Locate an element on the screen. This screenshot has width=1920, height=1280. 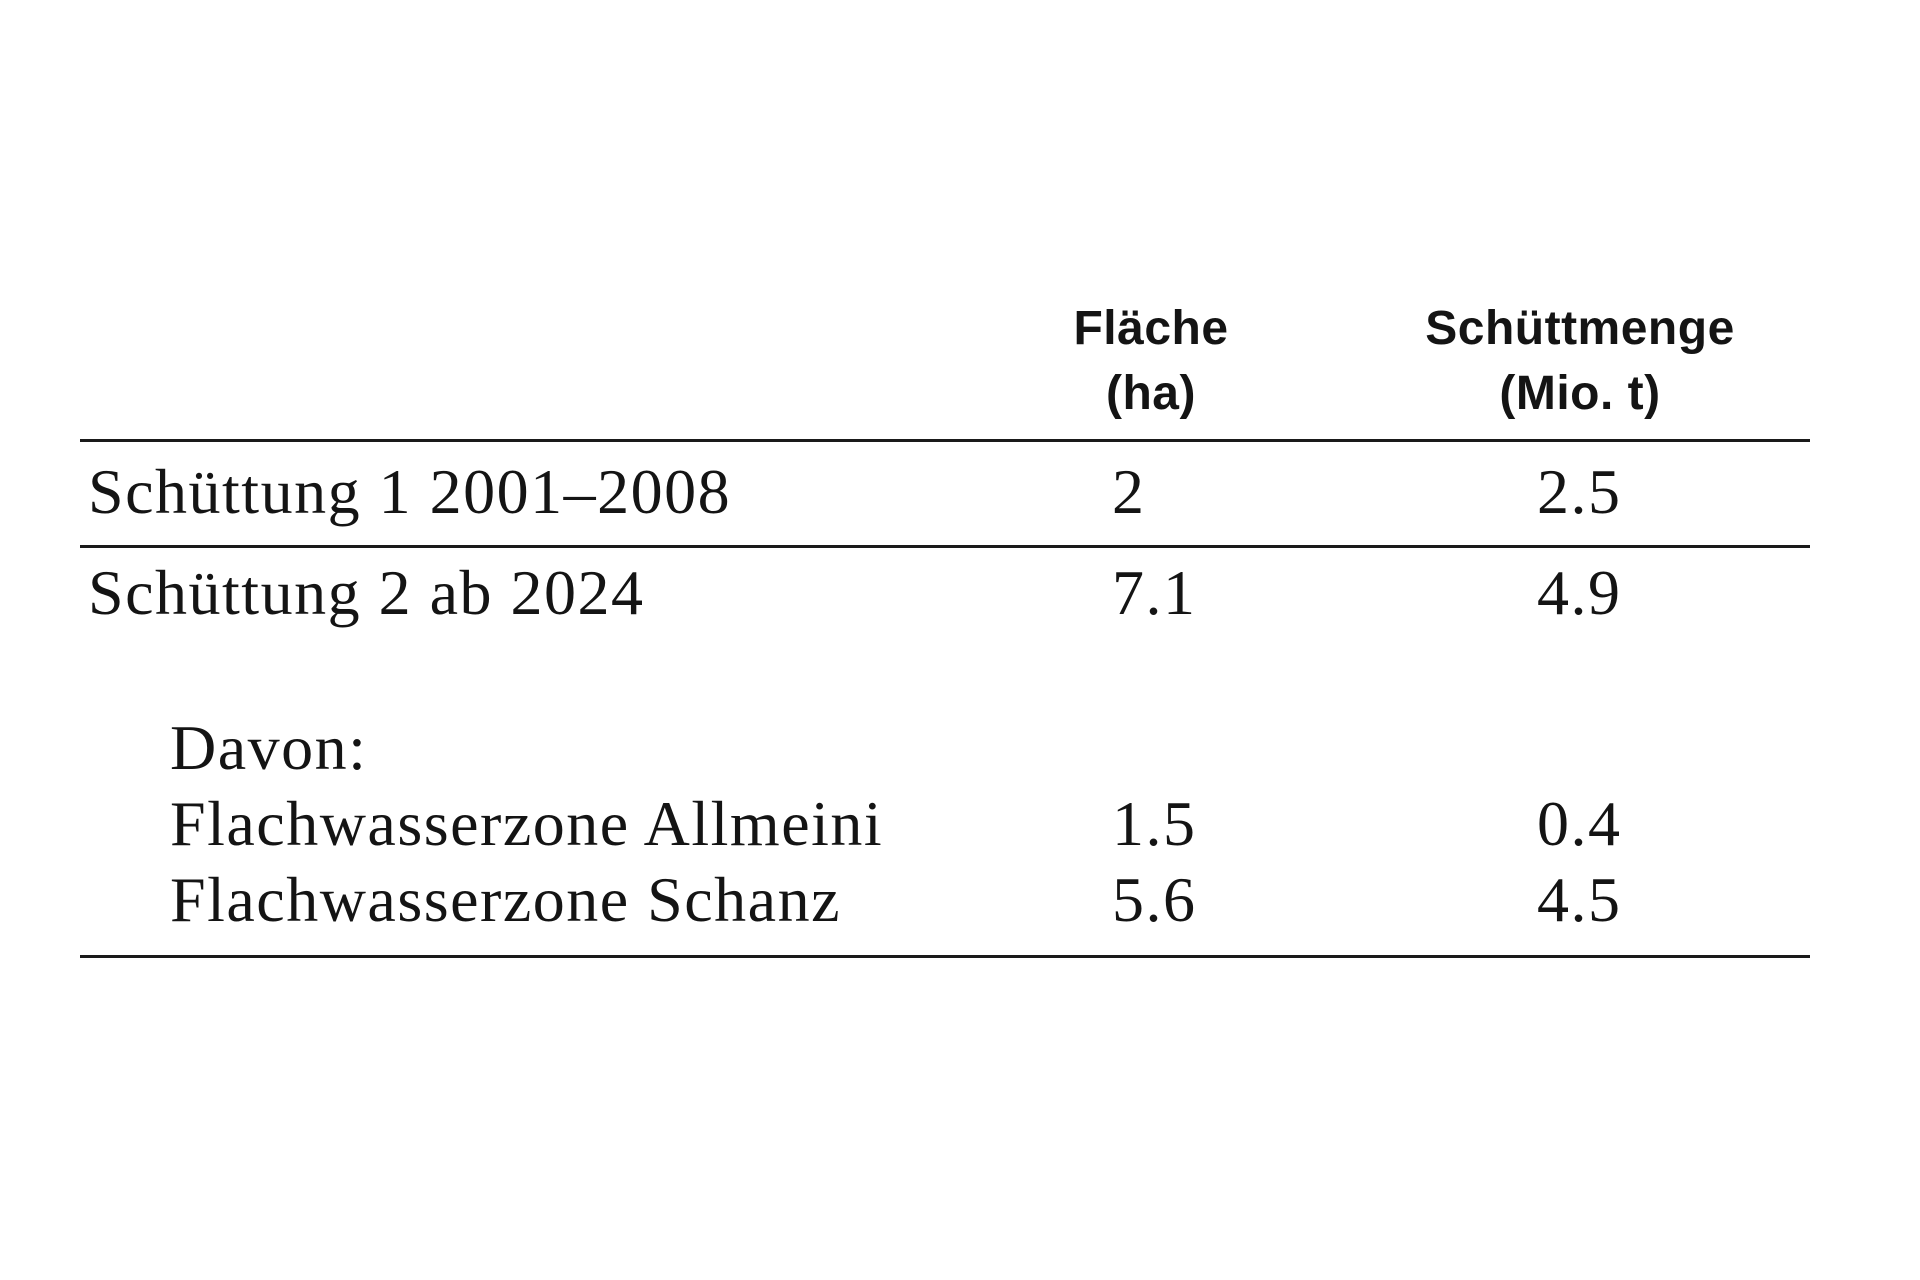
row-label-schuettung-2: Schüttung 2 ab 2024 is located at coordinates (366, 592).